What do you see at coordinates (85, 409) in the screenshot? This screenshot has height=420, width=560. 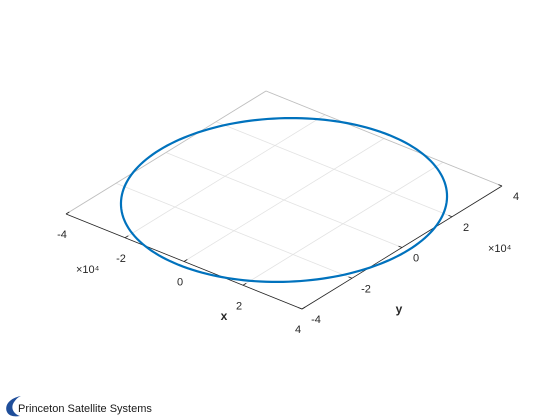 I see `company-name: Princeton Satellite Systems` at bounding box center [85, 409].